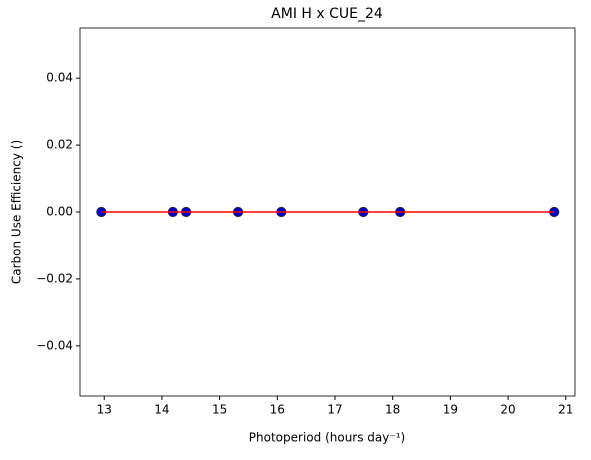 This screenshot has height=460, width=591. Describe the element at coordinates (17, 212) in the screenshot. I see `y-axis-label: Carbon Use Efficiency ()` at that location.